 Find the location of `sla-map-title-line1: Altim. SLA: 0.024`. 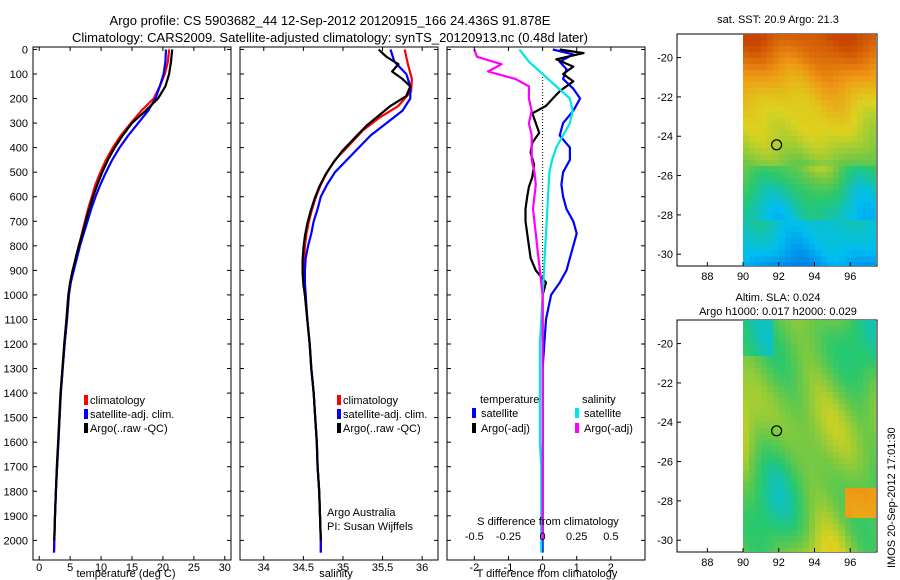

sla-map-title-line1: Altim. SLA: 0.024 is located at coordinates (778, 298).